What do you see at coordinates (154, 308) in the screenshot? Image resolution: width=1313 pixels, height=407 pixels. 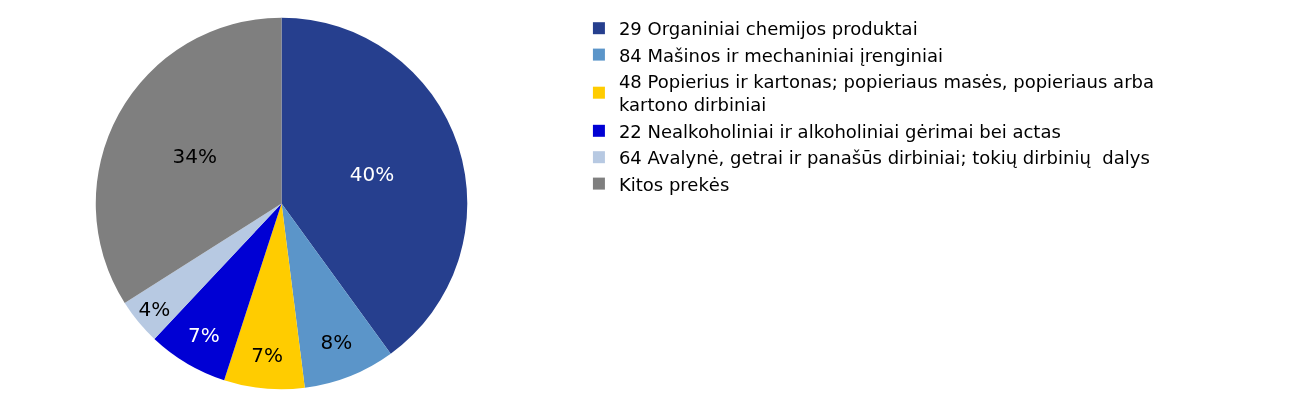 I see `data-label: 4%` at bounding box center [154, 308].